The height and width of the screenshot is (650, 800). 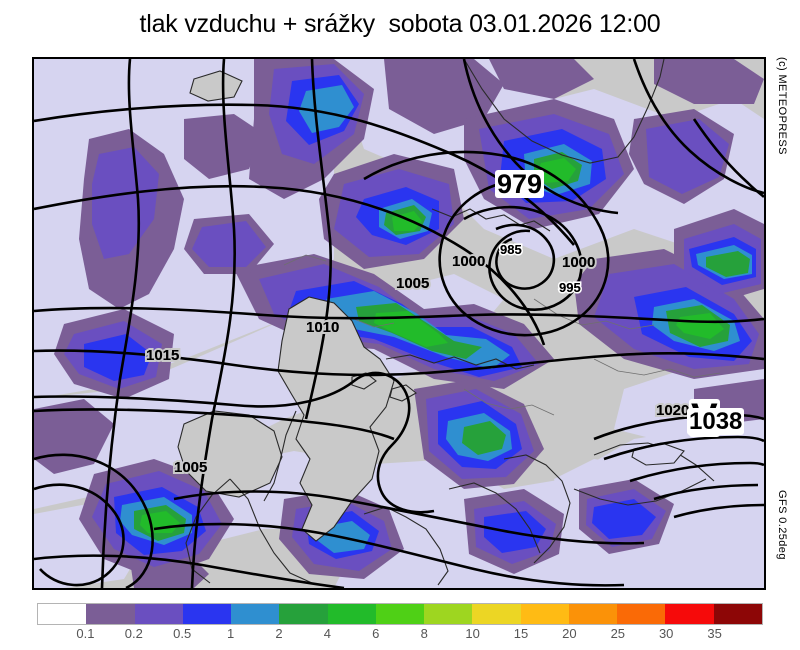 I want to click on colorbar-tick-6: 6, so click(x=376, y=633).